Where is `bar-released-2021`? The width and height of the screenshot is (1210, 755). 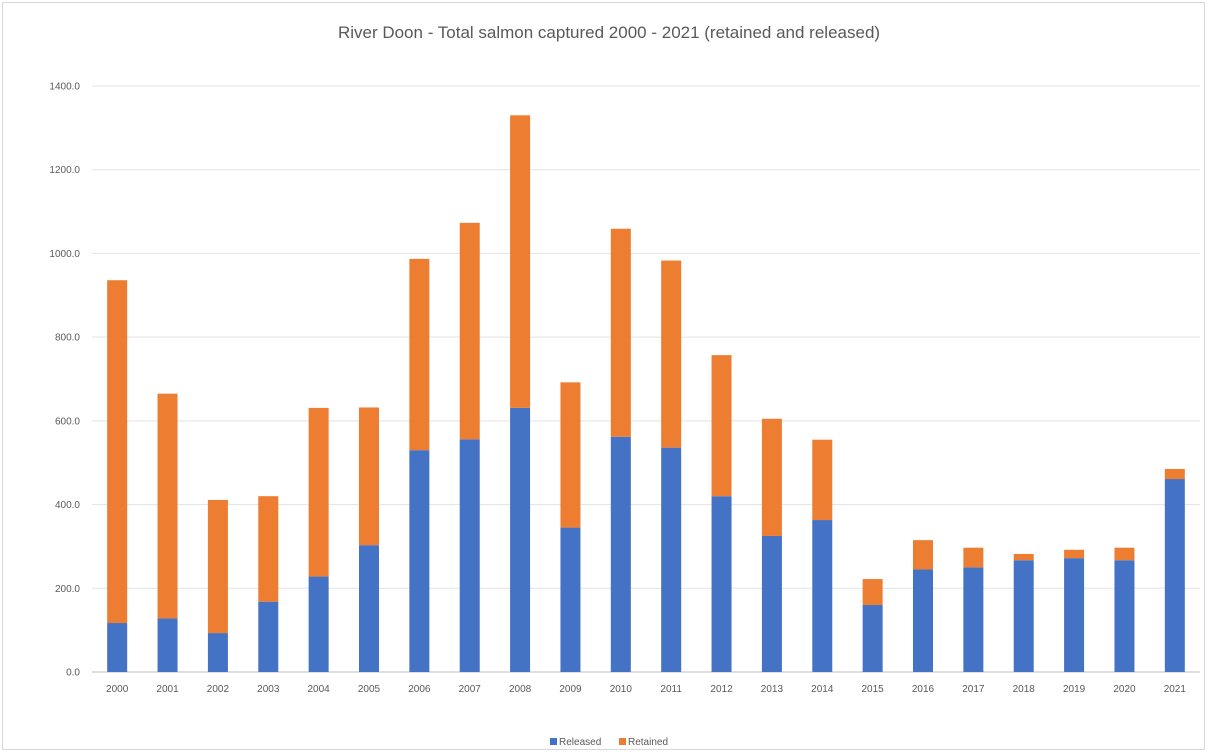
bar-released-2021 is located at coordinates (1174, 575).